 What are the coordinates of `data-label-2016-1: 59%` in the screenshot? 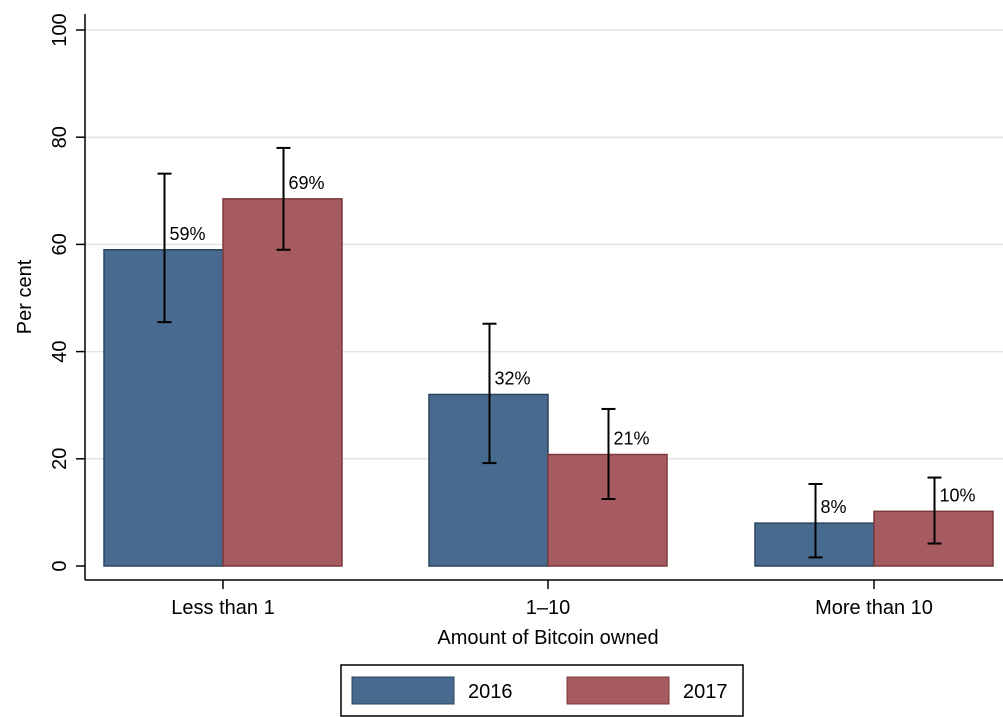 It's located at (188, 234).